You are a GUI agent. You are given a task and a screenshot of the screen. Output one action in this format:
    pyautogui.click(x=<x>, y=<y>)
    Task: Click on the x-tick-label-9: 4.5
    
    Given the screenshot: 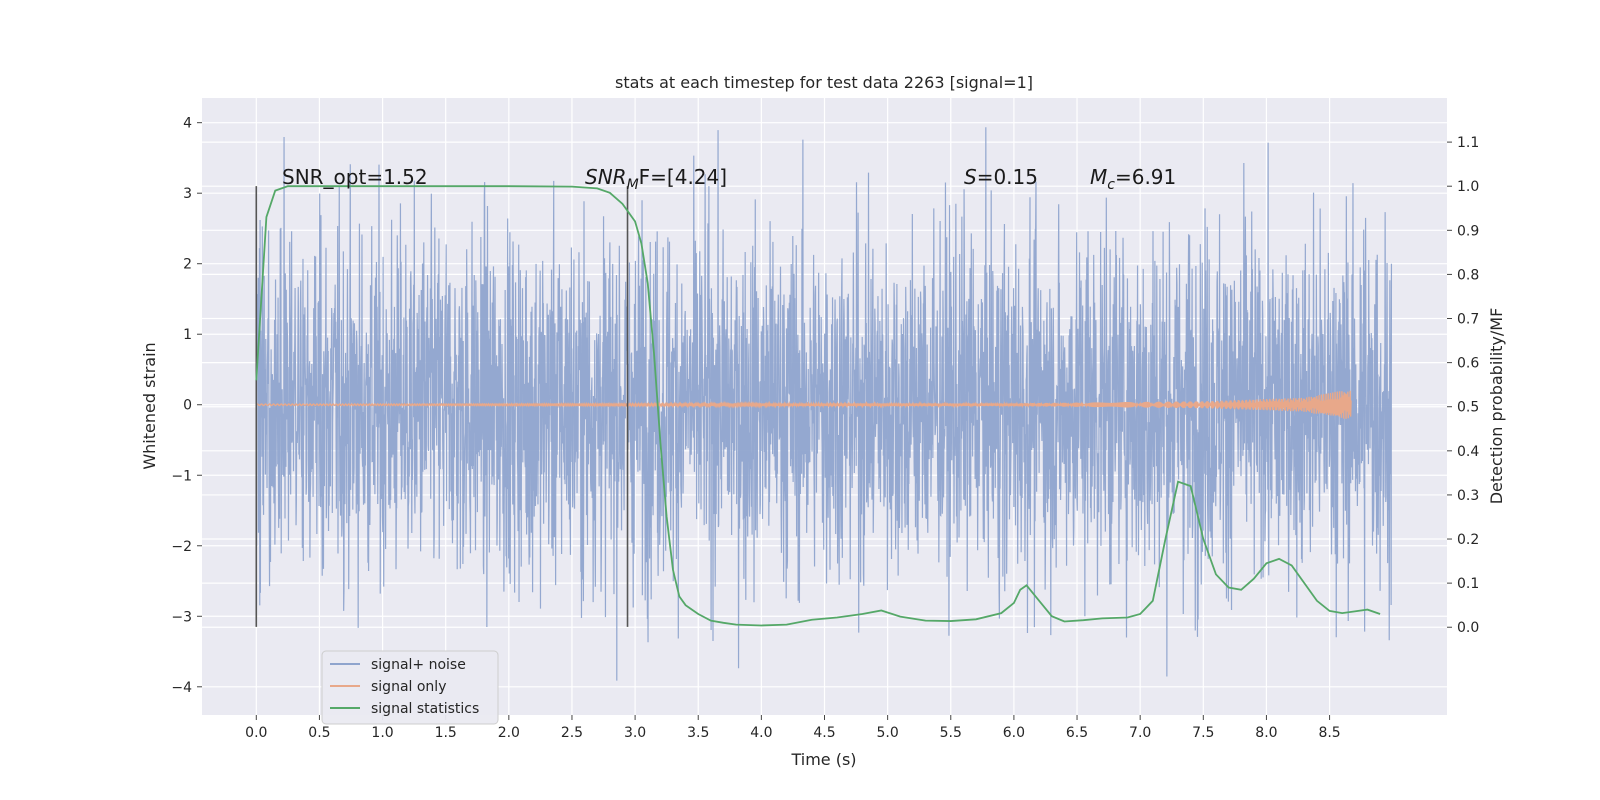 What is the action you would take?
    pyautogui.click(x=824, y=733)
    